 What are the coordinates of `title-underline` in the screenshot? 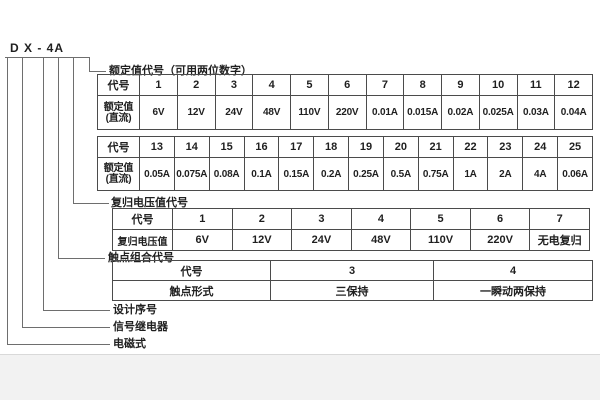 It's located at (47, 57).